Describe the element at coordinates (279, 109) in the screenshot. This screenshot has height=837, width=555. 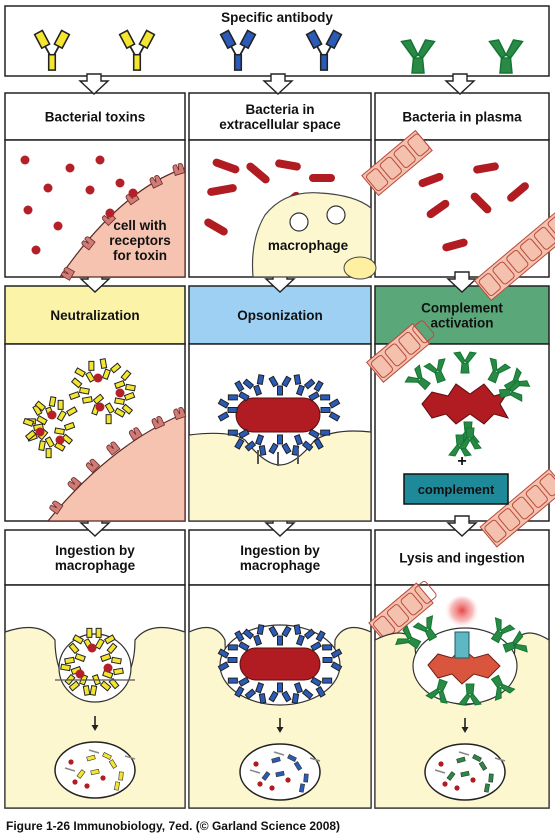
I see `row1-title-1: Bacteria in` at that location.